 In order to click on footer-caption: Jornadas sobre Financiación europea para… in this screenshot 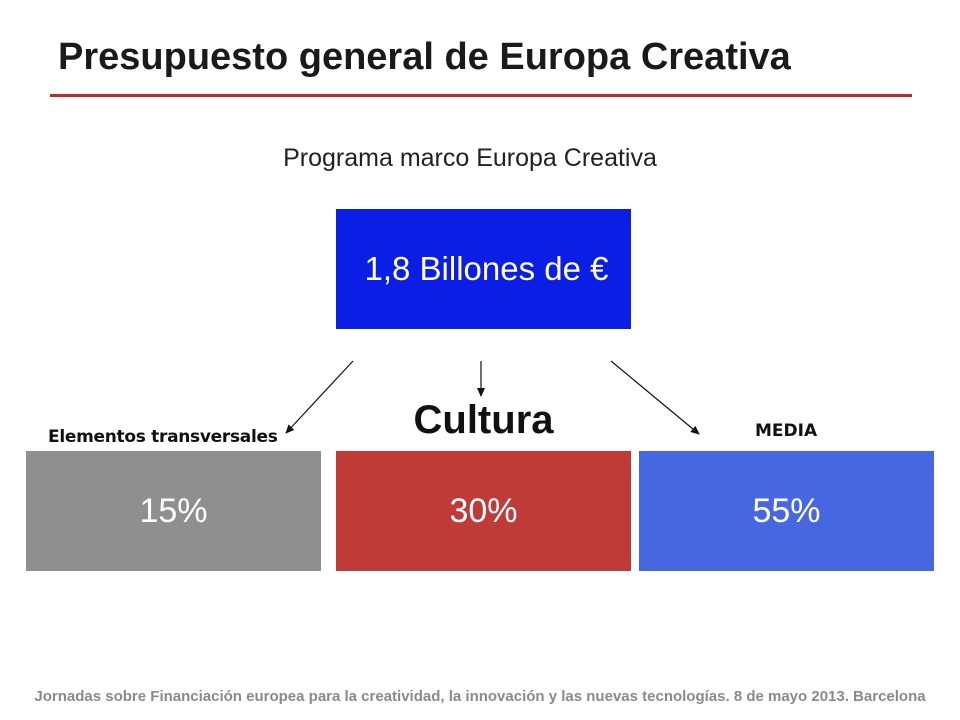, I will do `click(480, 696)`.